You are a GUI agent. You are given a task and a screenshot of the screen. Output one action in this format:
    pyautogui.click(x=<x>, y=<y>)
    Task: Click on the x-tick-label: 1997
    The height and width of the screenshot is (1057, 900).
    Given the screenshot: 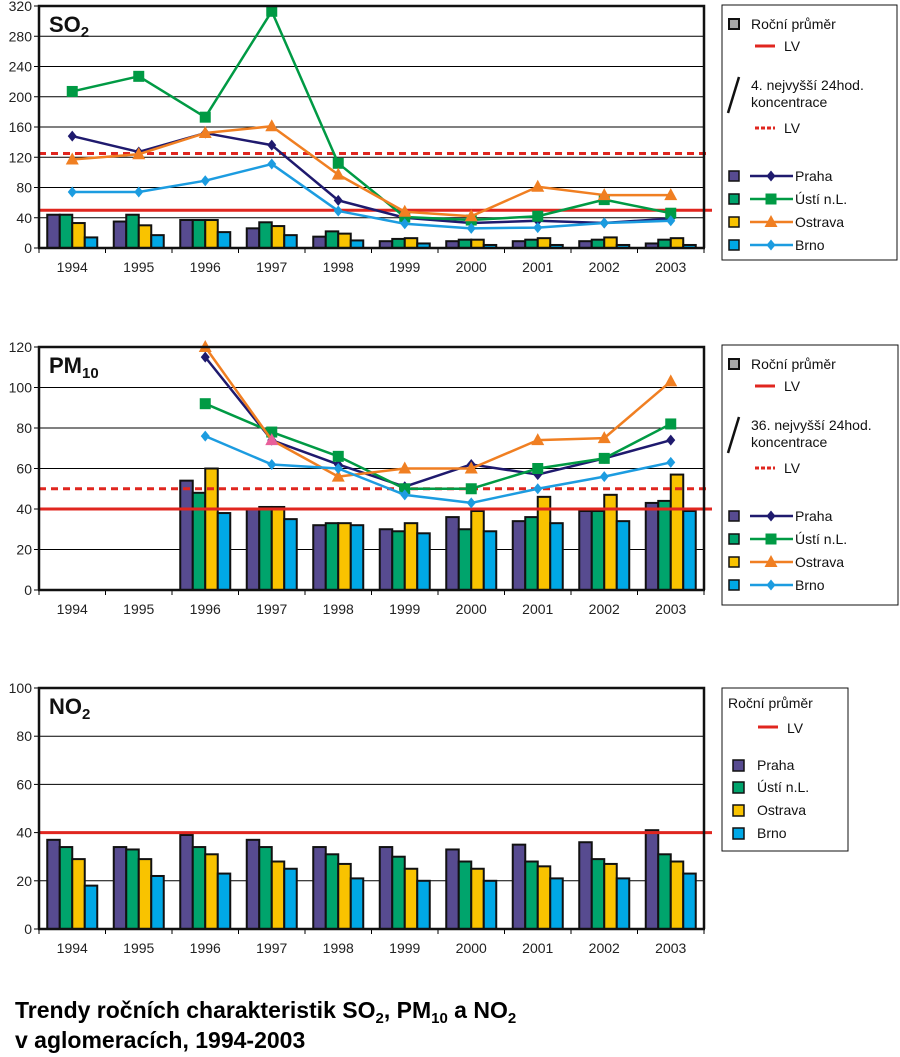 What is the action you would take?
    pyautogui.click(x=271, y=948)
    